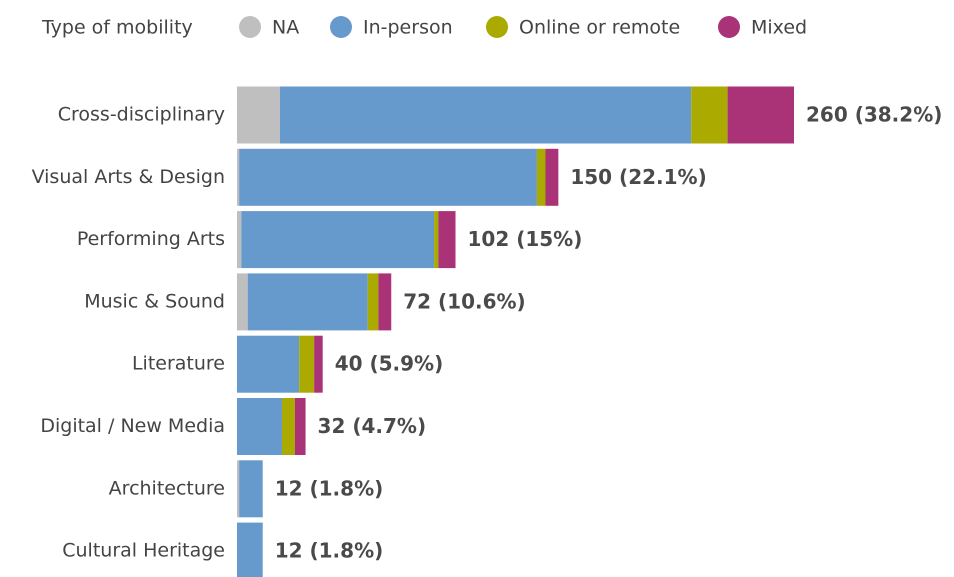 This screenshot has height=577, width=954. Describe the element at coordinates (372, 426) in the screenshot. I see `value-label: 32 (4.7%)` at that location.